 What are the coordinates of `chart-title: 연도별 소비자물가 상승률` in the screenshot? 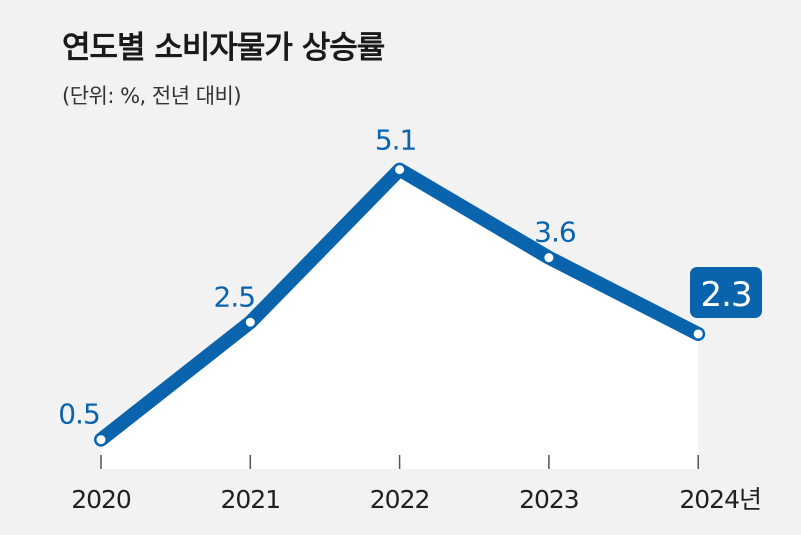 It's located at (223, 48).